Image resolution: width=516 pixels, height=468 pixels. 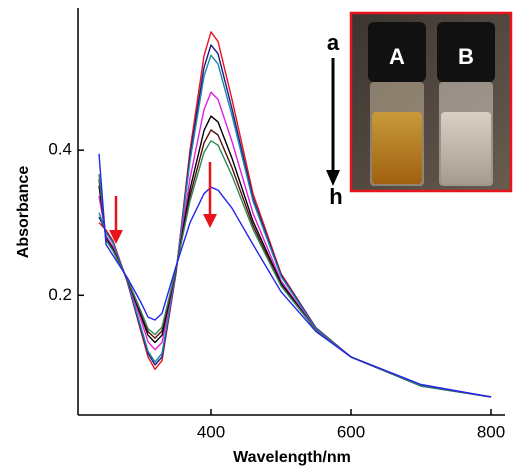 I want to click on series-start-label: a, so click(x=333, y=42).